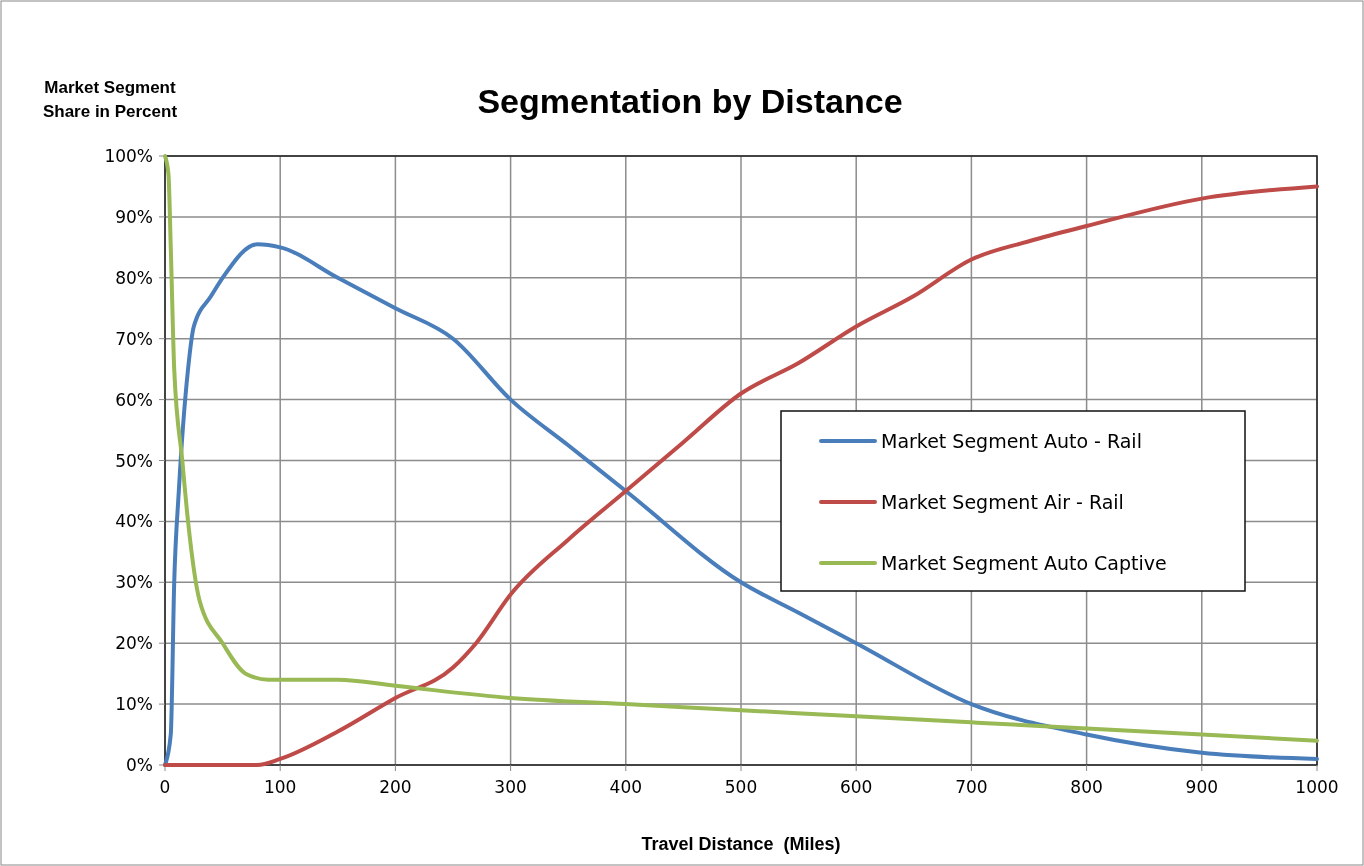 This screenshot has height=866, width=1364. What do you see at coordinates (510, 787) in the screenshot?
I see `x-tick-label: 300` at bounding box center [510, 787].